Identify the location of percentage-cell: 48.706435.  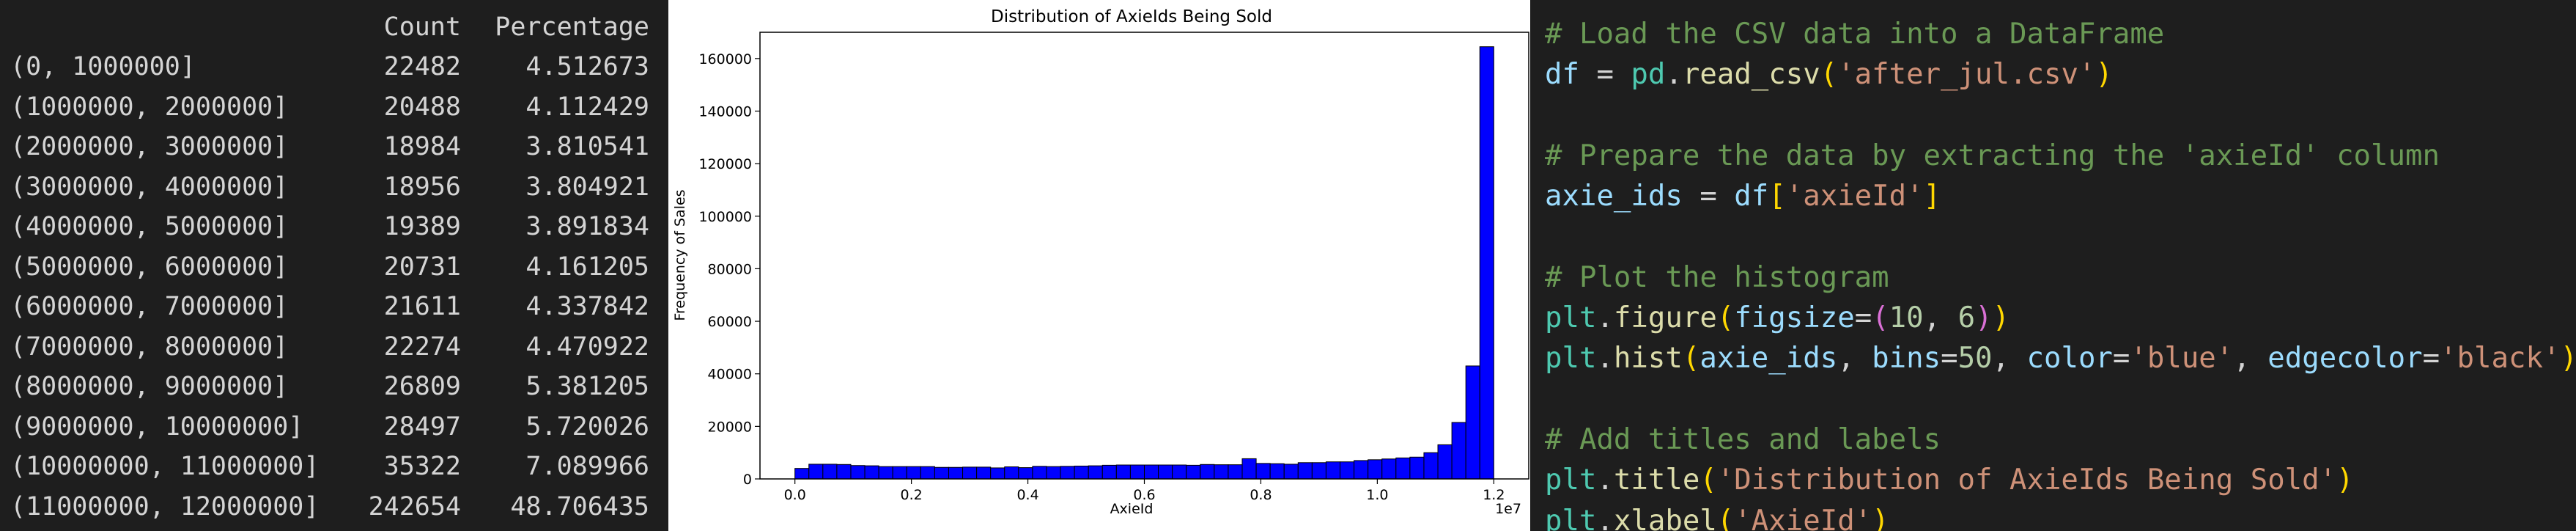
(579, 506).